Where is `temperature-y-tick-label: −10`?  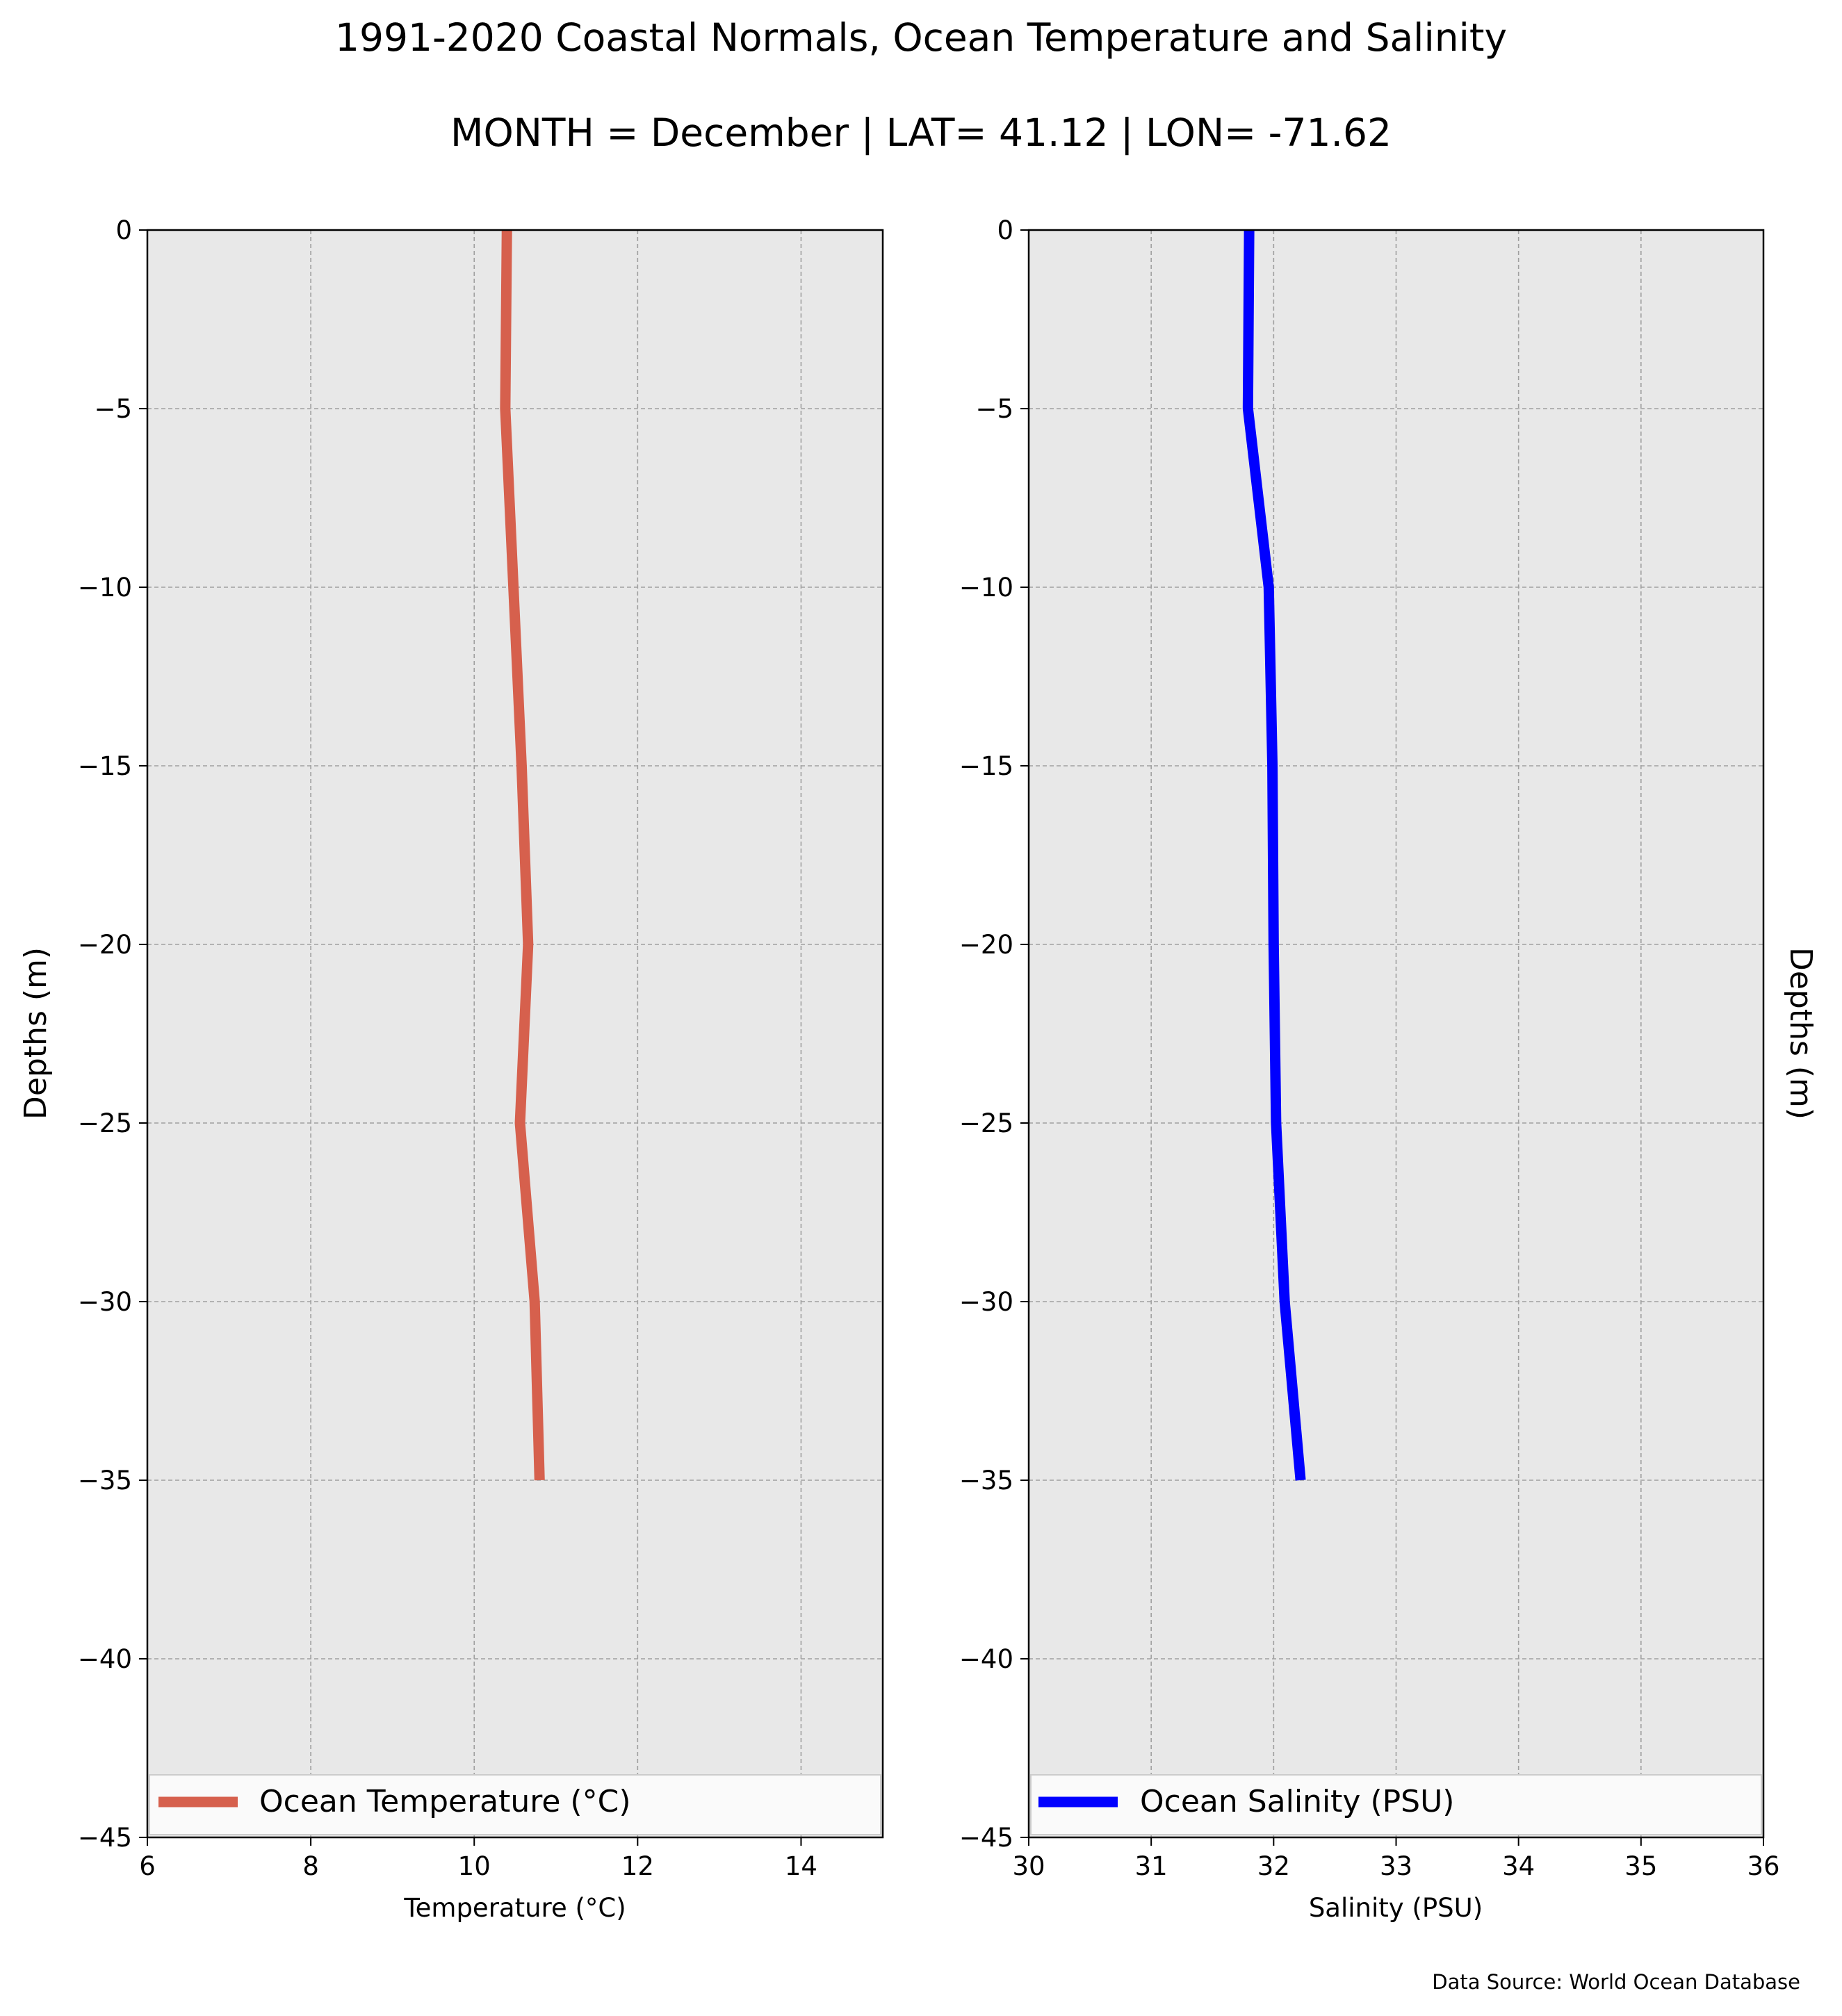 temperature-y-tick-label: −10 is located at coordinates (105, 588).